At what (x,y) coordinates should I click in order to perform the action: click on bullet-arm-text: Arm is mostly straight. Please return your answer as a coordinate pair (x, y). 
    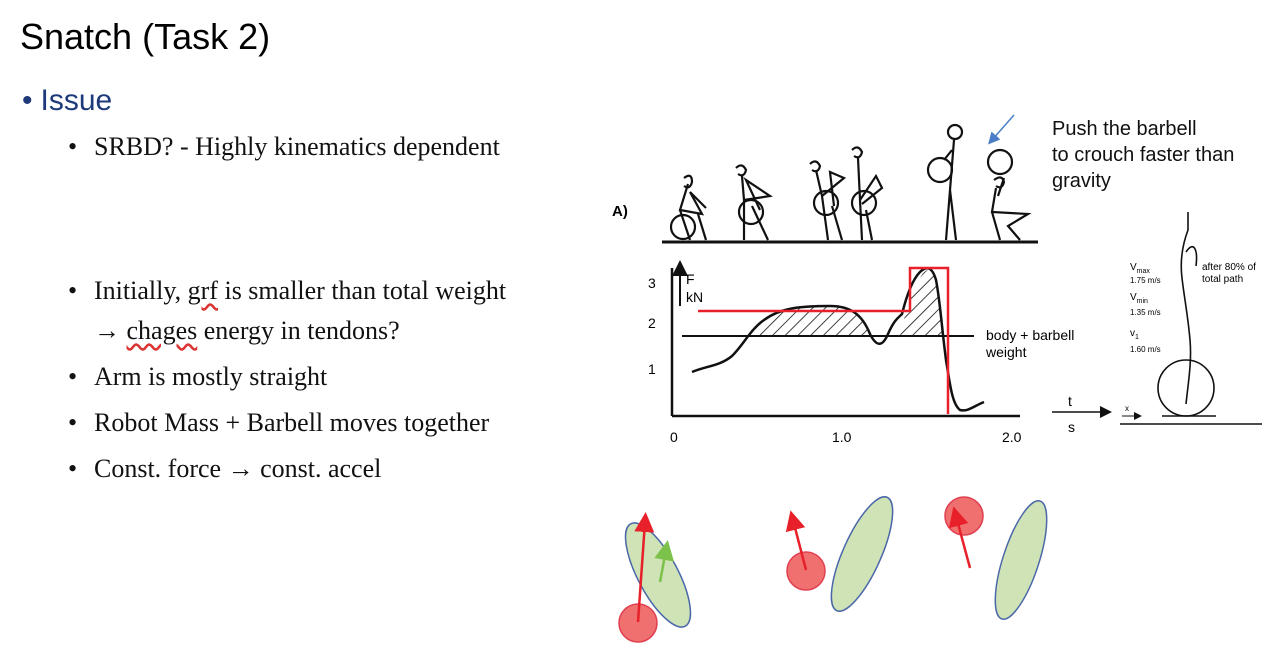
    Looking at the image, I should click on (211, 376).